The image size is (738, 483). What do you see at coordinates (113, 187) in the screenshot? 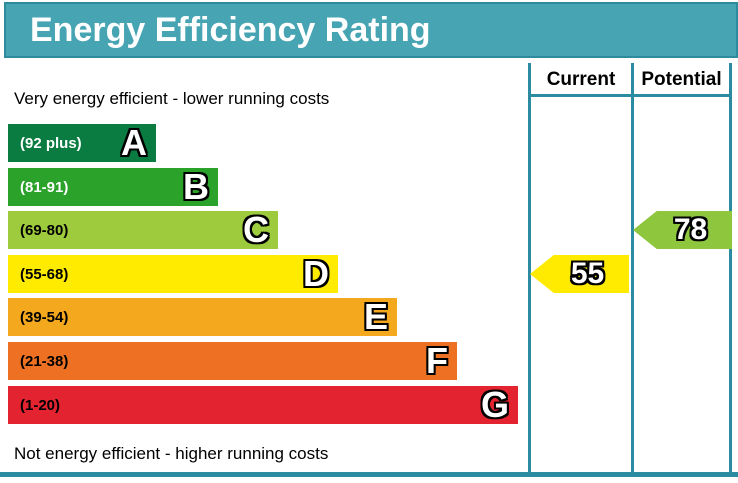
I see `band-b: (81-91) B` at bounding box center [113, 187].